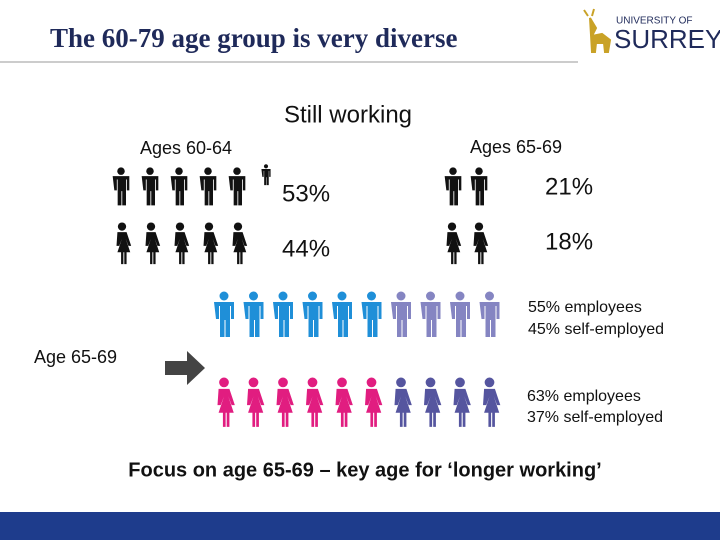  What do you see at coordinates (516, 147) in the screenshot?
I see `group-label: Ages 65-69` at bounding box center [516, 147].